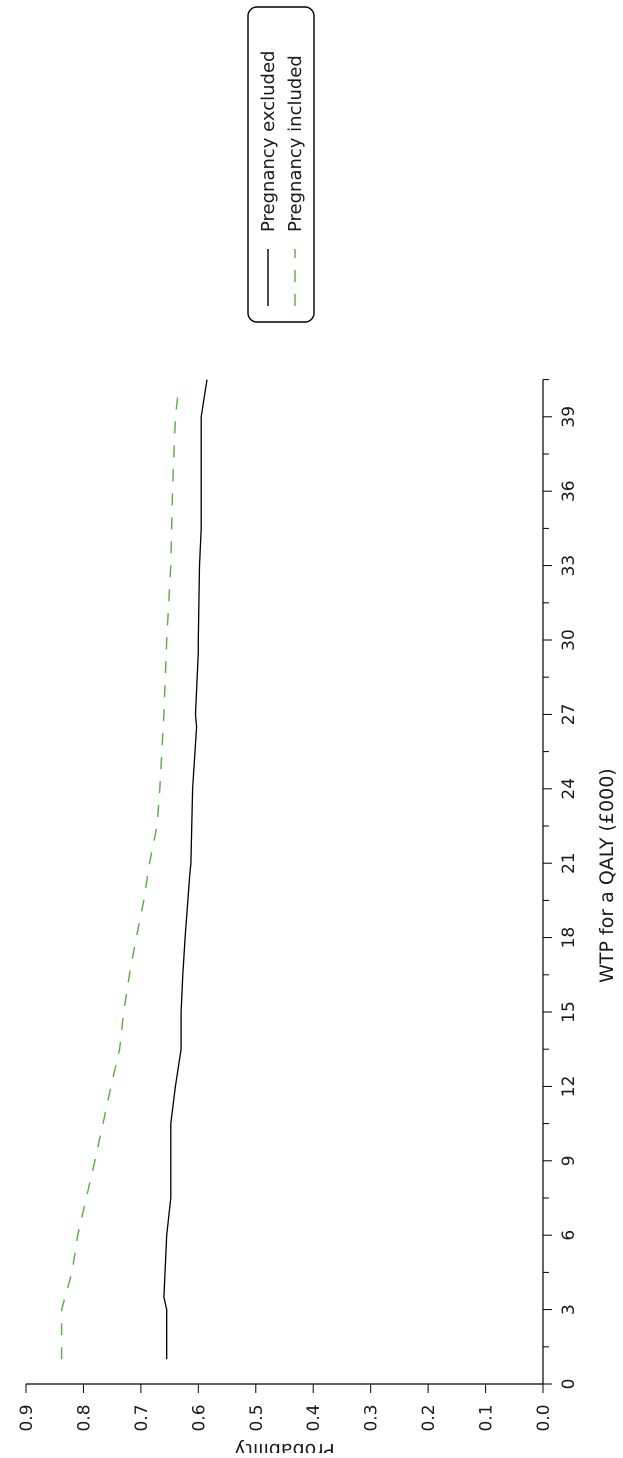 Image resolution: width=623 pixels, height=1458 pixels. Describe the element at coordinates (27, 1417) in the screenshot. I see `y-tick-label: 0.9` at that location.